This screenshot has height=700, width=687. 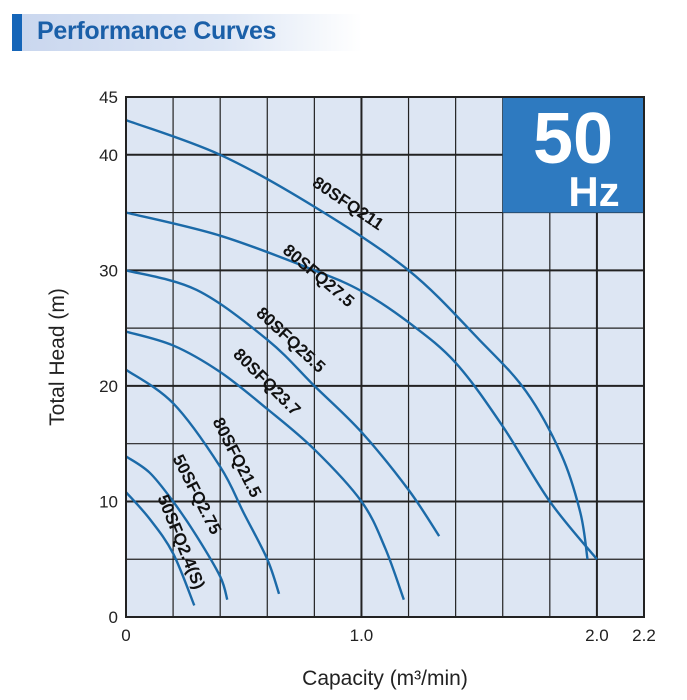 I want to click on badge-background, so click(x=573, y=155).